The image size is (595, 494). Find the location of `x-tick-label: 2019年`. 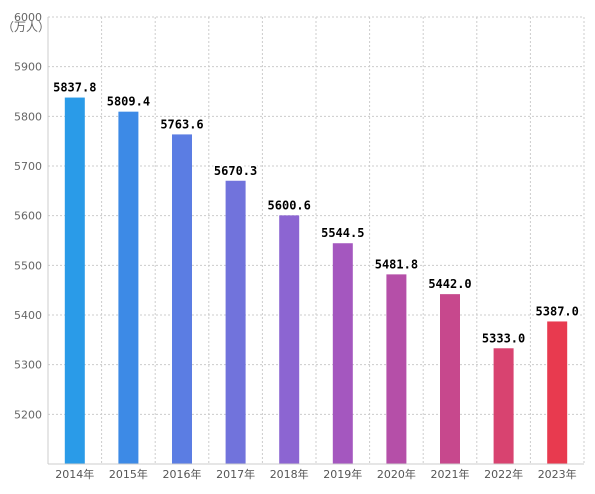

x-tick-label: 2019年 is located at coordinates (342, 474).